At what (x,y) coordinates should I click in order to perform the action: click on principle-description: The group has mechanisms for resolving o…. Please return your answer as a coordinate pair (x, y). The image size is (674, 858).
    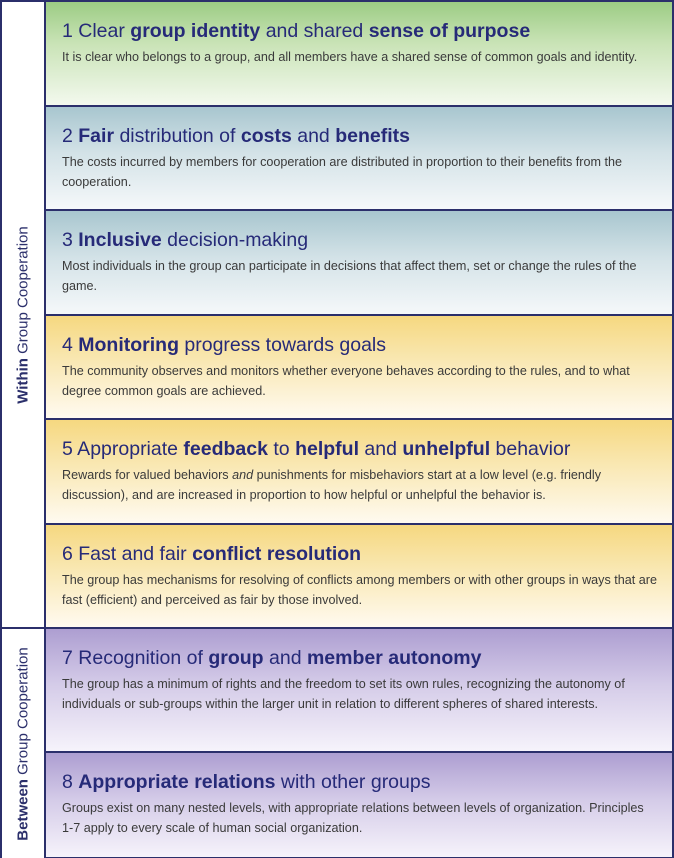
    Looking at the image, I should click on (360, 590).